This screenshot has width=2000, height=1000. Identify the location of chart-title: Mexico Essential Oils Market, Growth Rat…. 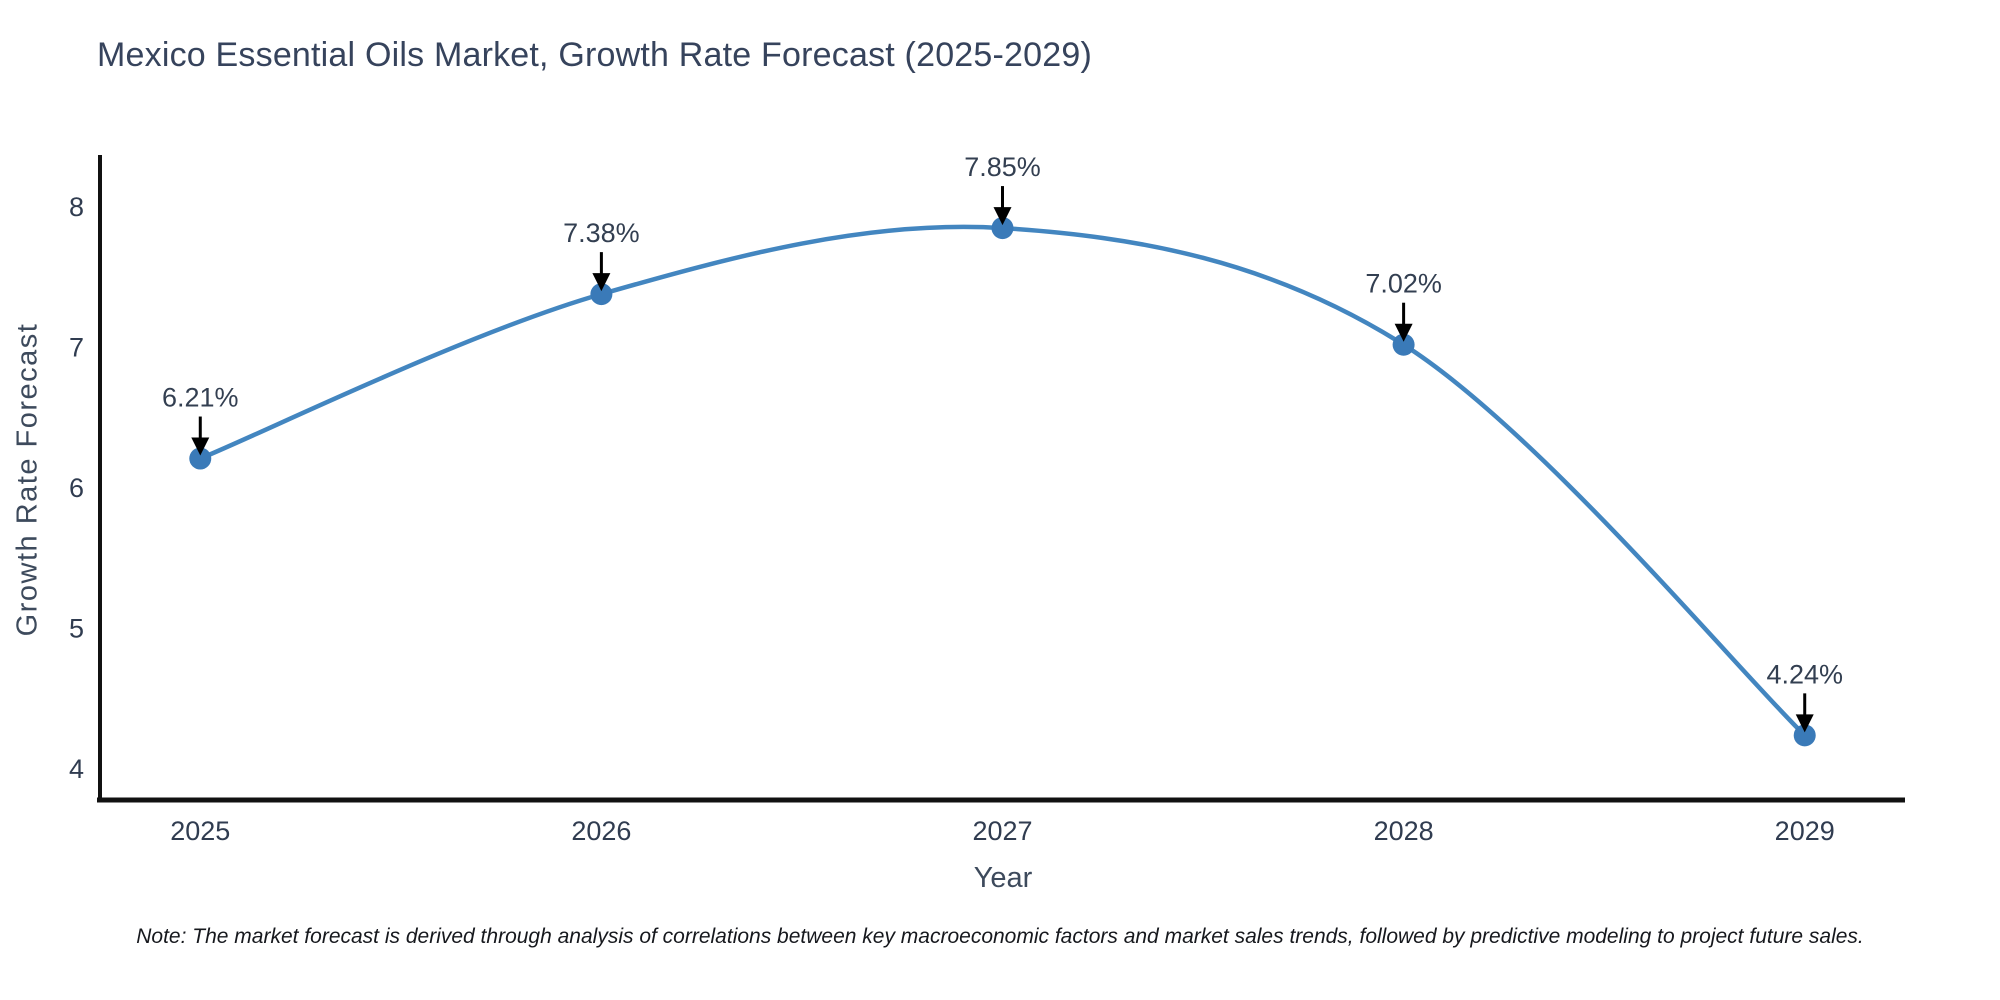
(594, 55).